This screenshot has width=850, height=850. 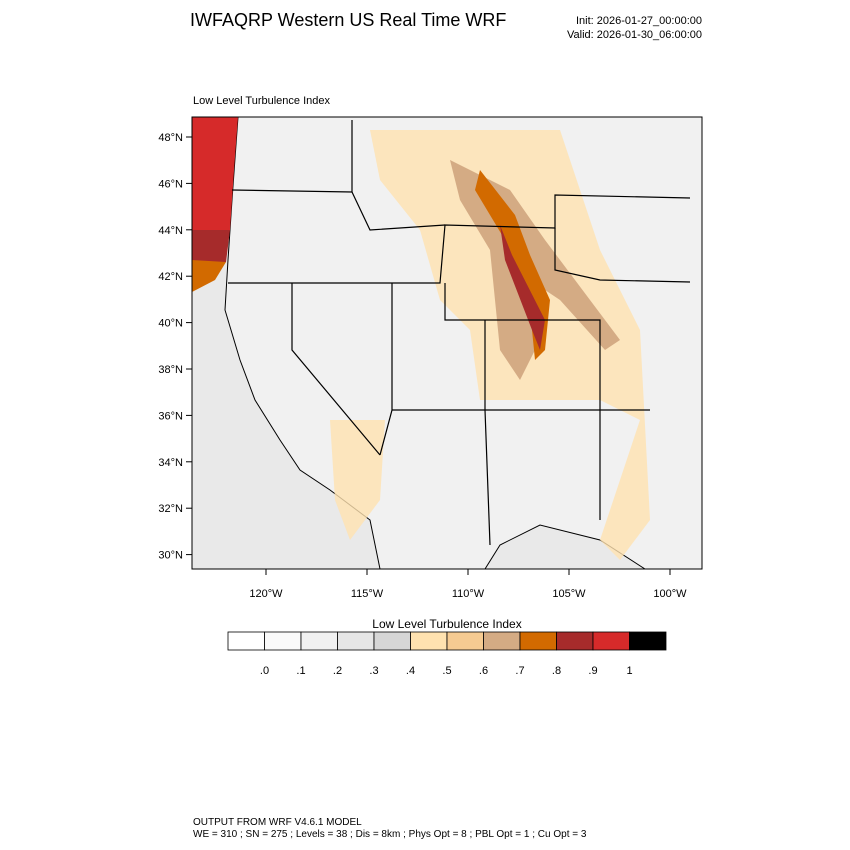 What do you see at coordinates (337, 671) in the screenshot?
I see `colorbar-label: .2` at bounding box center [337, 671].